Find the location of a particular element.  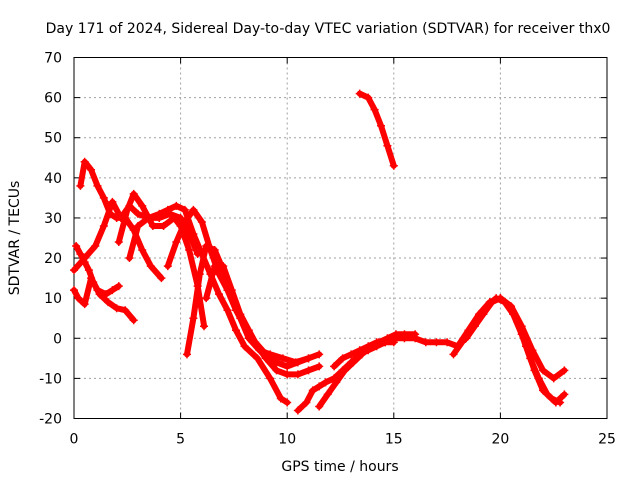

x-tick-label: 15 is located at coordinates (394, 440).